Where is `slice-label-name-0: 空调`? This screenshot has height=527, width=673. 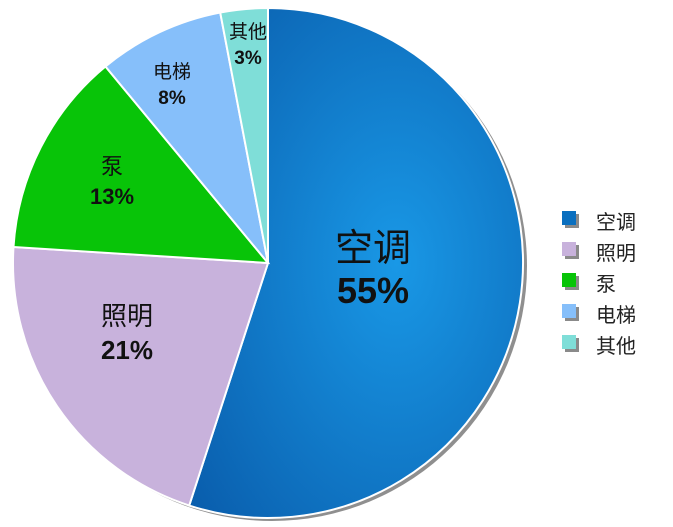
slice-label-name-0: 空调 is located at coordinates (373, 248).